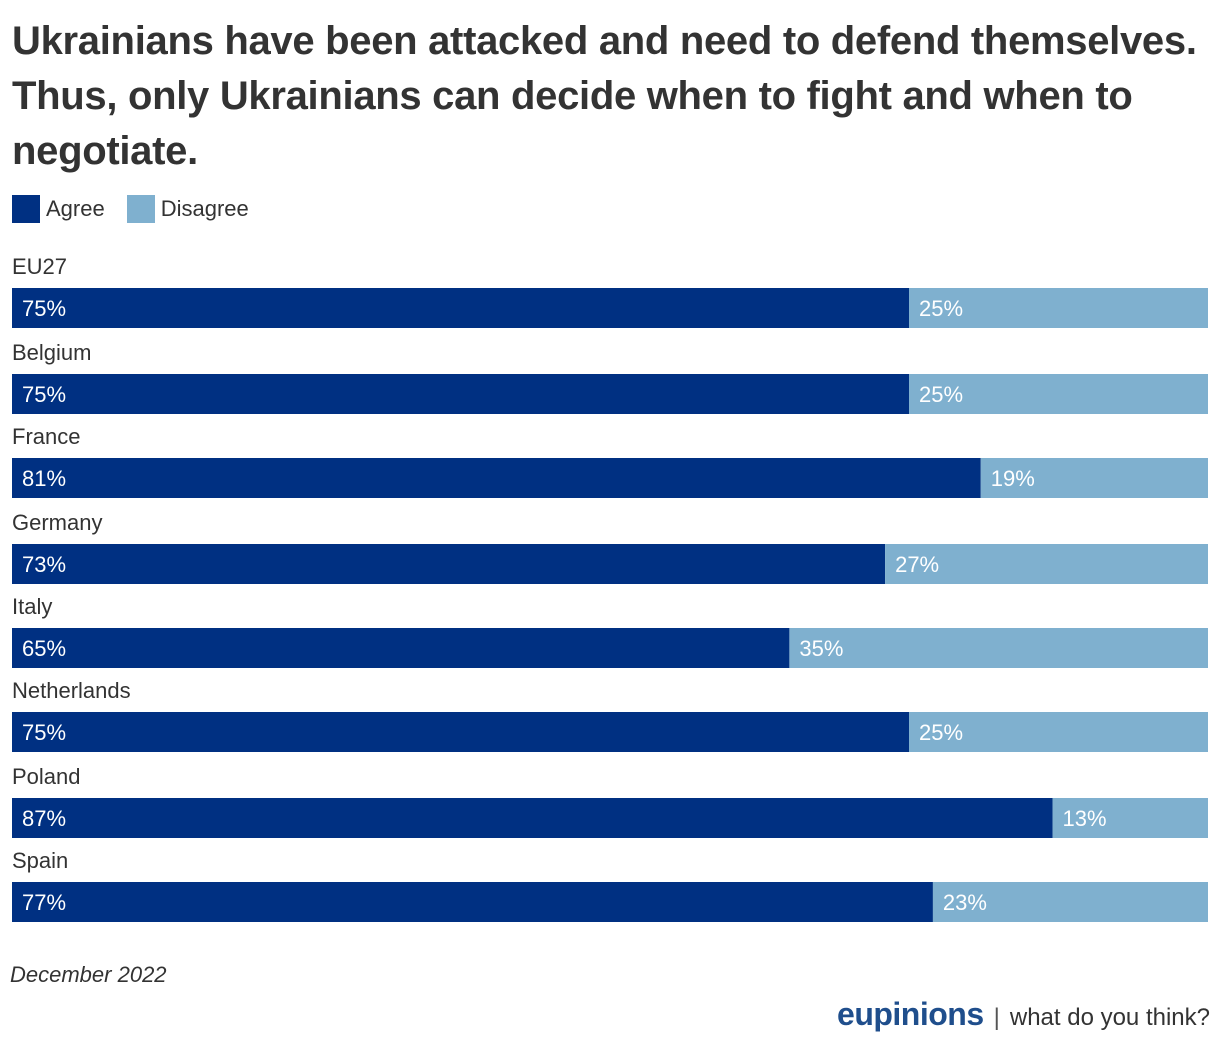  I want to click on bar-agree-netherlands, so click(460, 732).